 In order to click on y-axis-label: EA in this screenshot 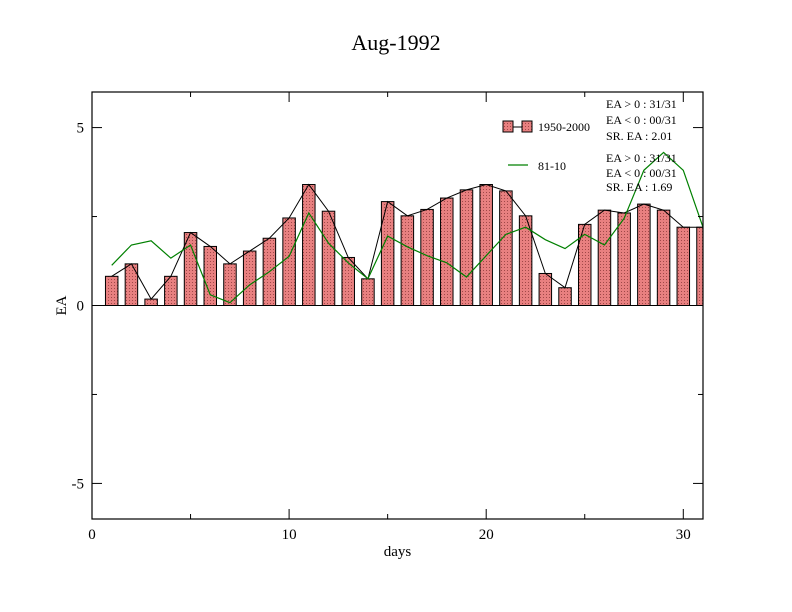, I will do `click(62, 305)`.